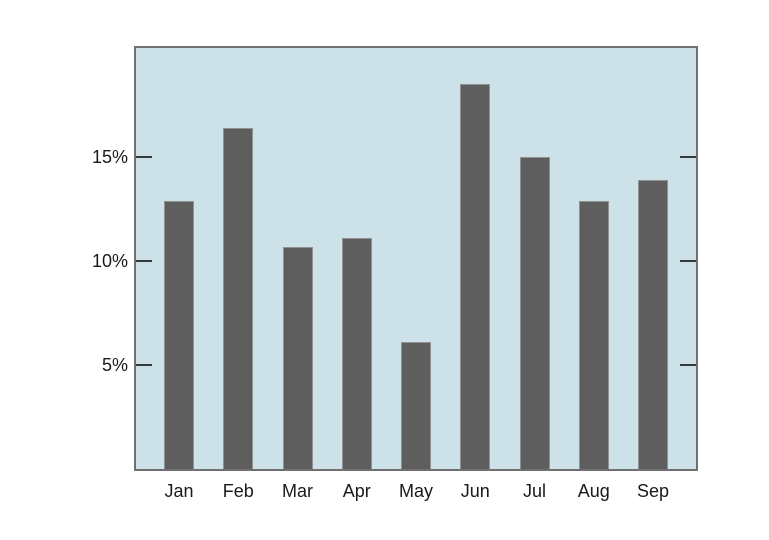  Describe the element at coordinates (416, 405) in the screenshot. I see `bar-may` at that location.